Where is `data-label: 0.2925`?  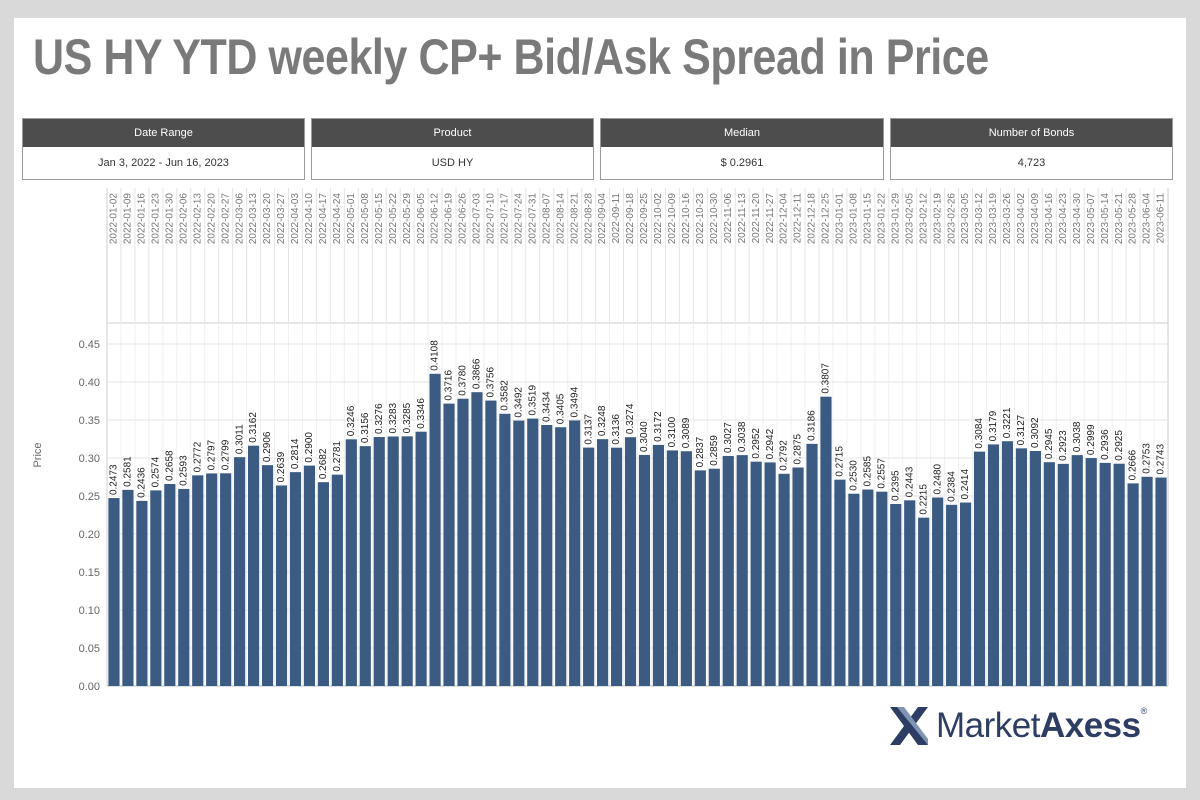
data-label: 0.2925 is located at coordinates (1119, 445).